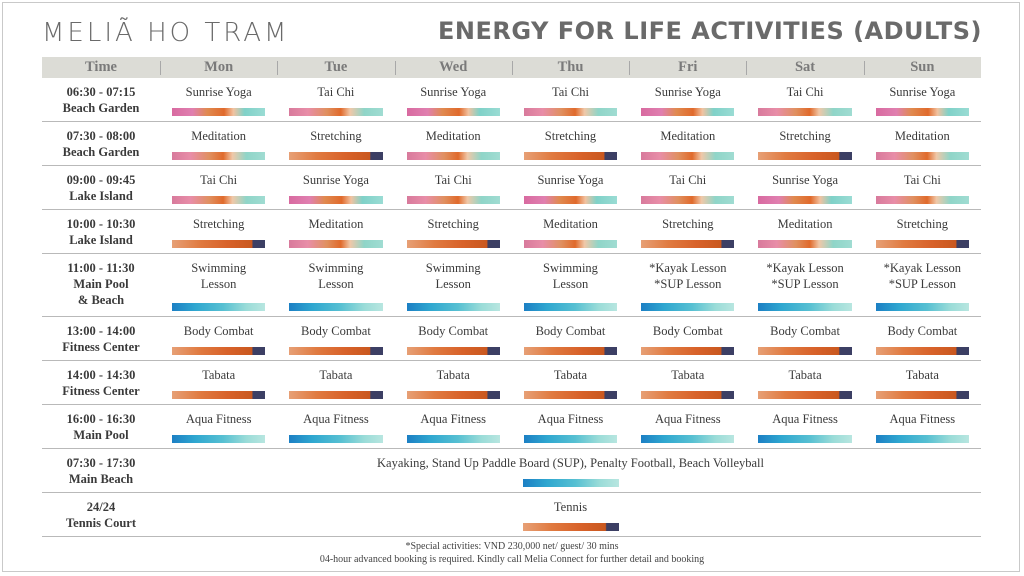 The width and height of the screenshot is (1024, 576). I want to click on activity-cell: Body Combat, so click(804, 338).